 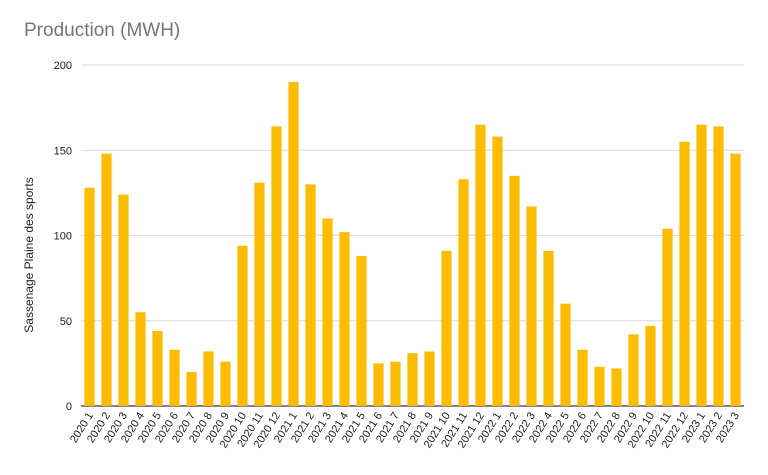 What do you see at coordinates (63, 66) in the screenshot?
I see `y-tick-label: 200` at bounding box center [63, 66].